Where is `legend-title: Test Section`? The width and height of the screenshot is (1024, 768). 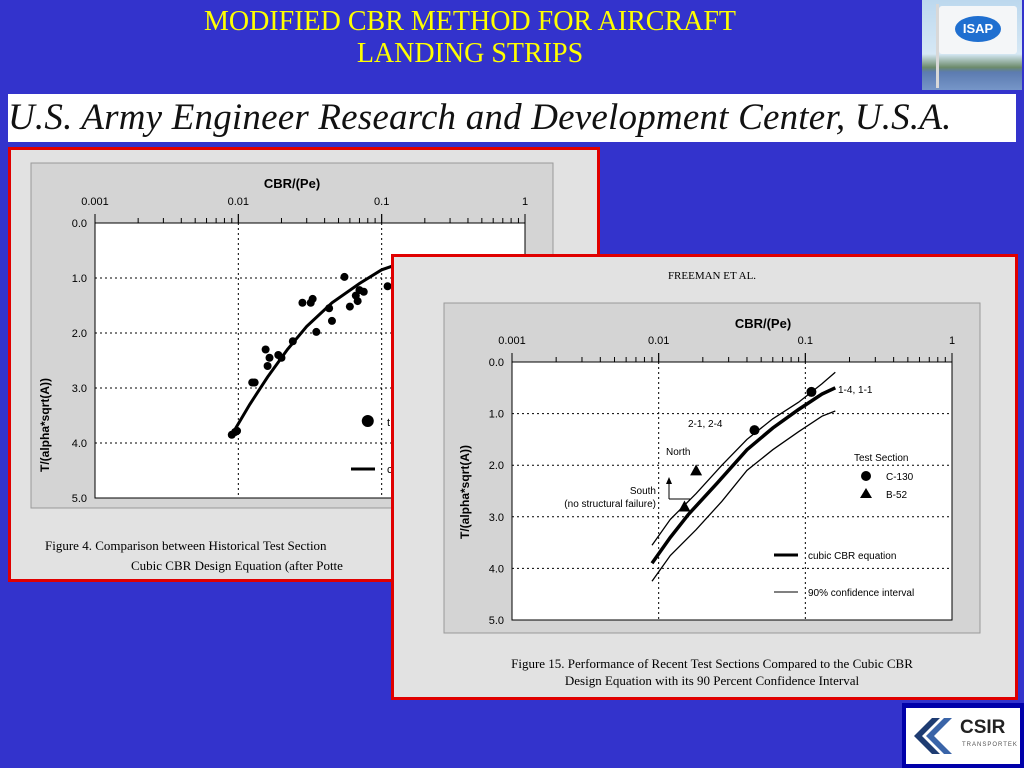
legend-title: Test Section is located at coordinates (881, 458).